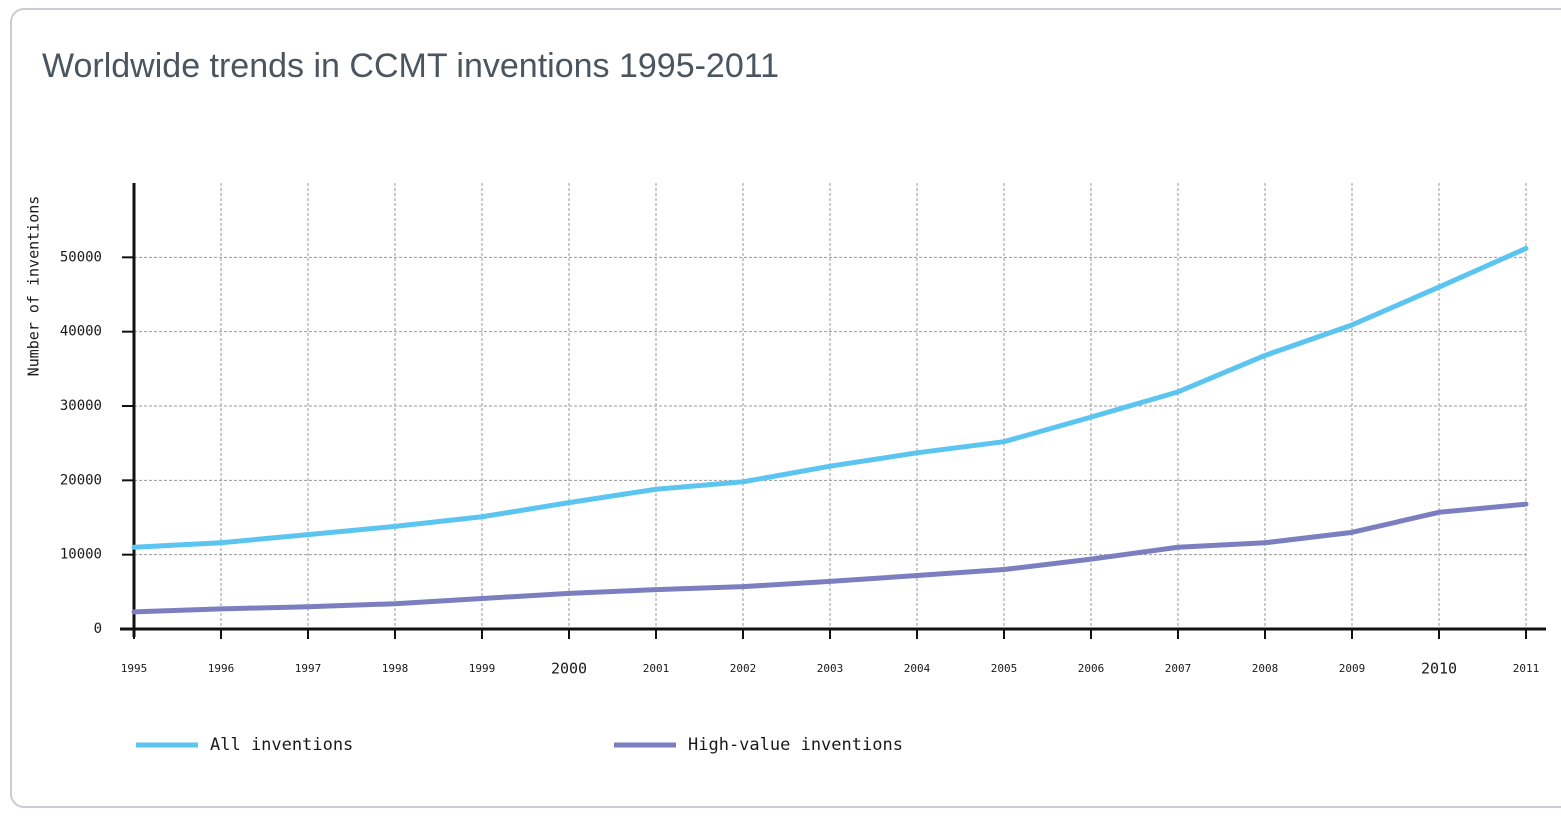 This screenshot has height=818, width=1561. I want to click on x-tick-label: 2002, so click(743, 668).